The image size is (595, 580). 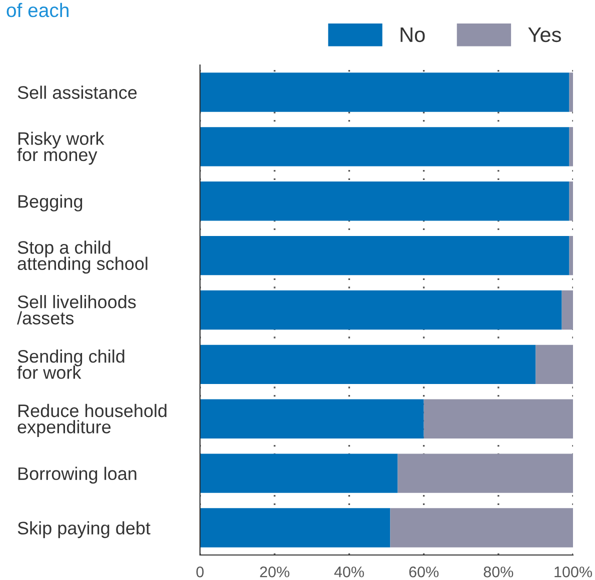 I want to click on x-tick-label: 0, so click(x=200, y=572).